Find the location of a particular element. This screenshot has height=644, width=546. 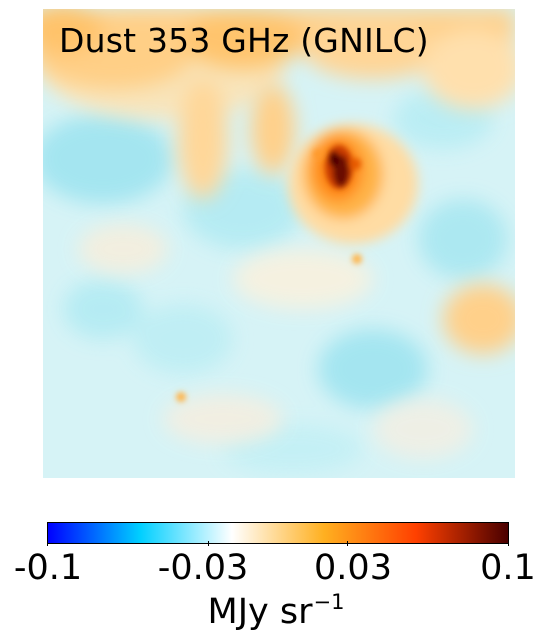

colorbar-unit: MJy sr−1 is located at coordinates (276, 611).